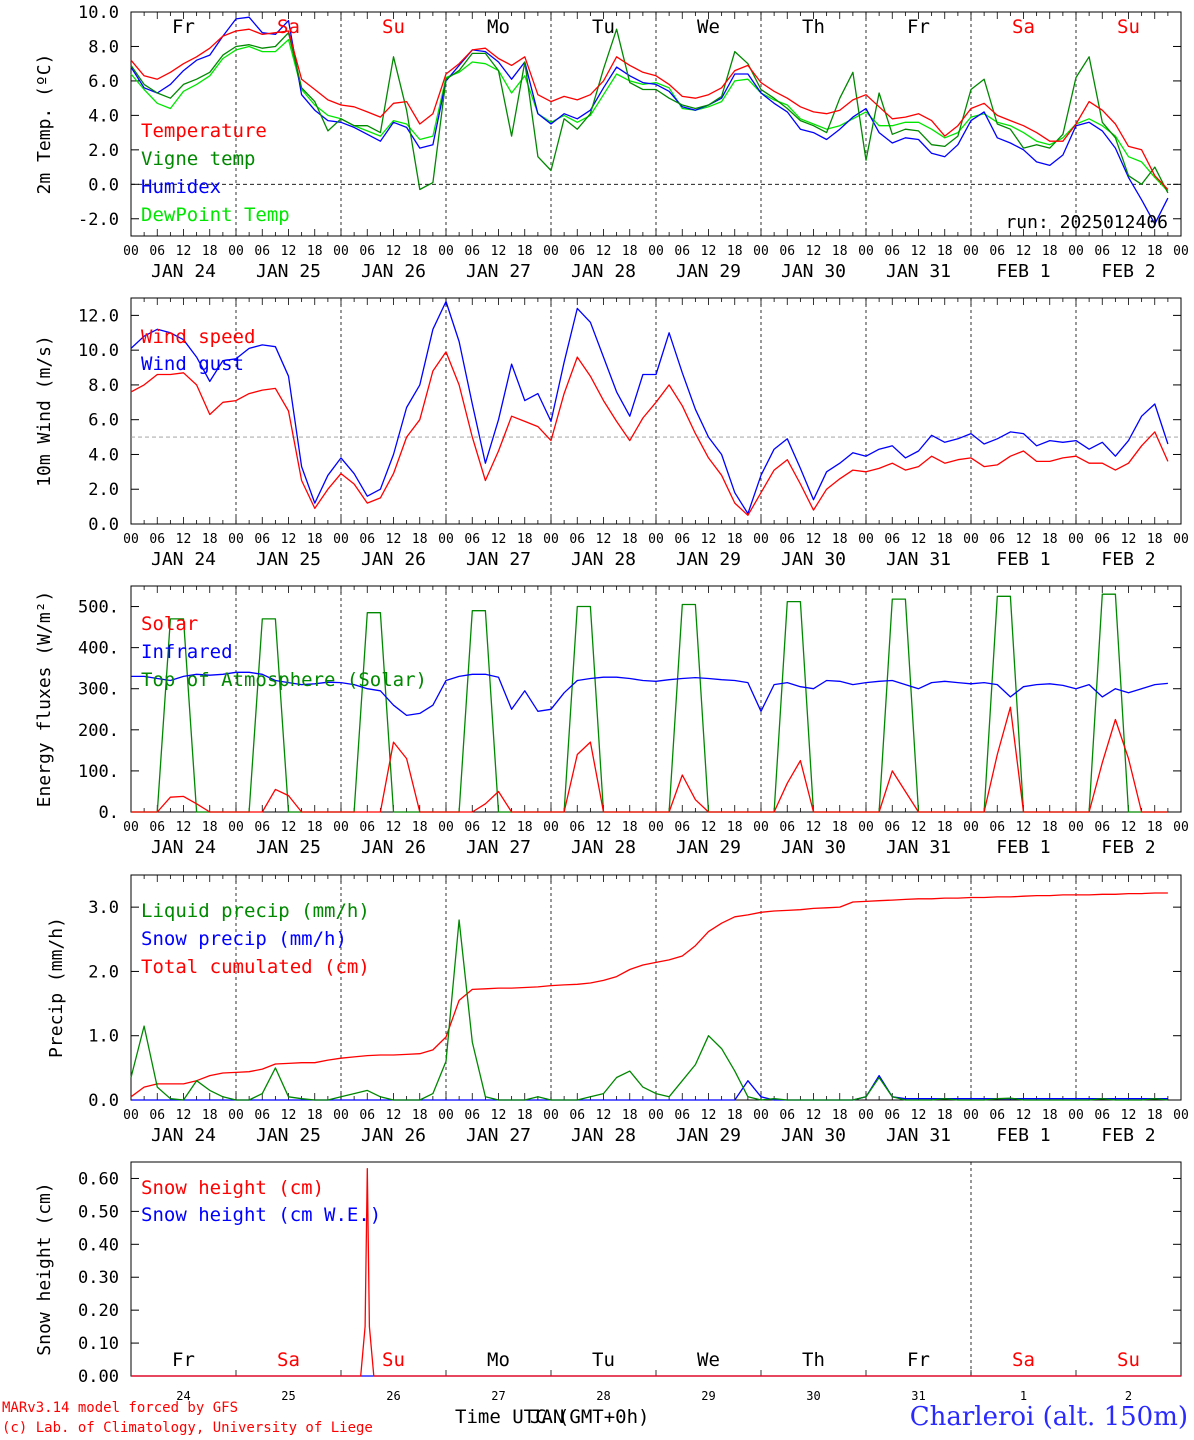 The width and height of the screenshot is (1194, 1440). I want to click on date-label: JAN 27, so click(498, 1135).